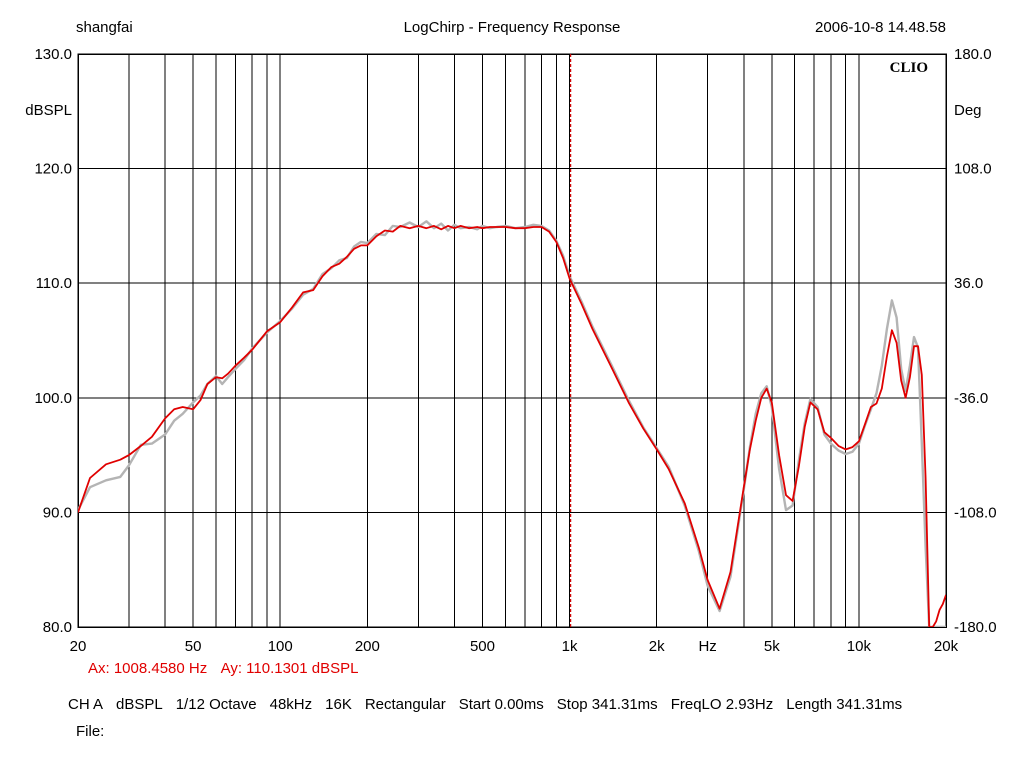 This screenshot has height=768, width=1024. What do you see at coordinates (880, 27) in the screenshot?
I see `timestamp-label: 2006-10-8 14.48.58` at bounding box center [880, 27].